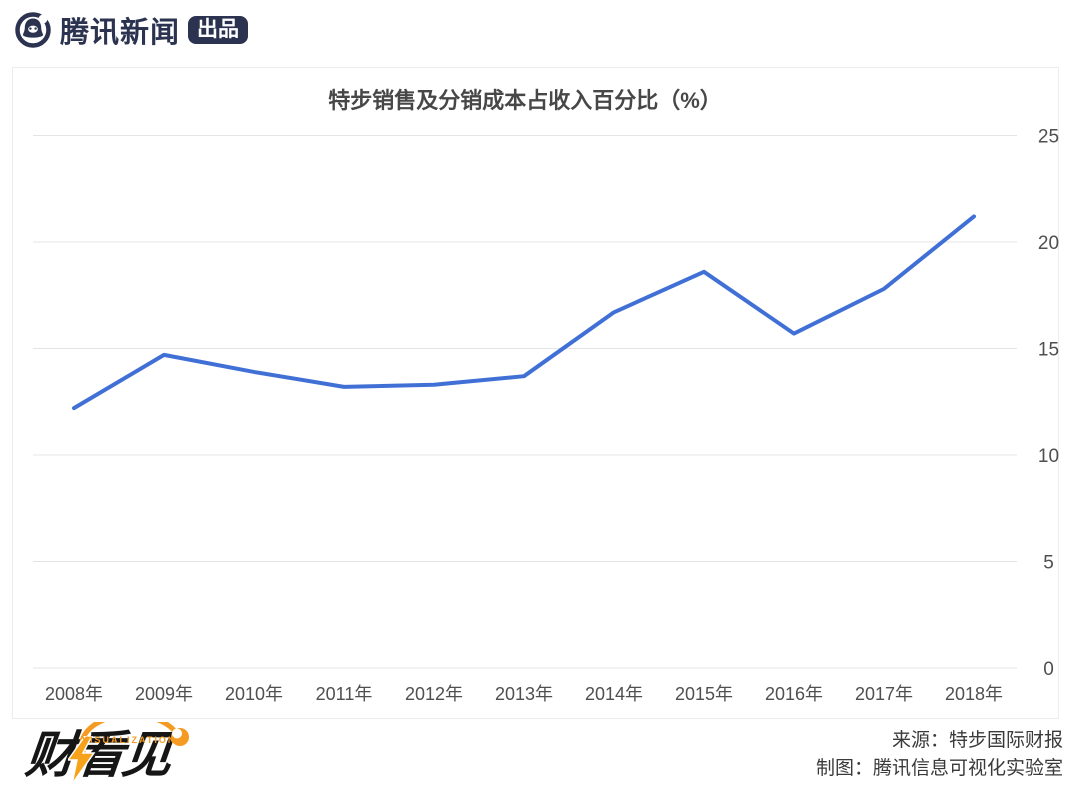 This screenshot has height=804, width=1080. What do you see at coordinates (939, 755) in the screenshot?
I see `source-credits: 来源：特步国际财报 制图：腾讯信息可视化实验室` at bounding box center [939, 755].